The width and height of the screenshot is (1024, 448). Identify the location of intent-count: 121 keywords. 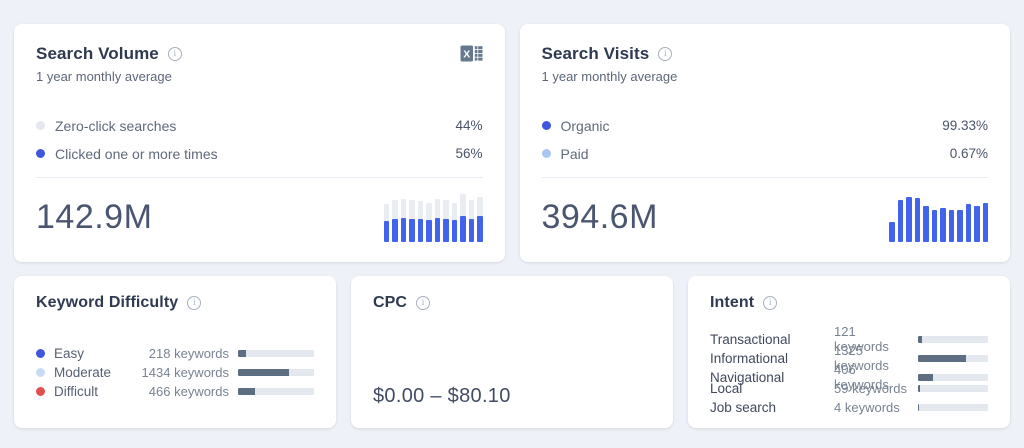
(861, 339).